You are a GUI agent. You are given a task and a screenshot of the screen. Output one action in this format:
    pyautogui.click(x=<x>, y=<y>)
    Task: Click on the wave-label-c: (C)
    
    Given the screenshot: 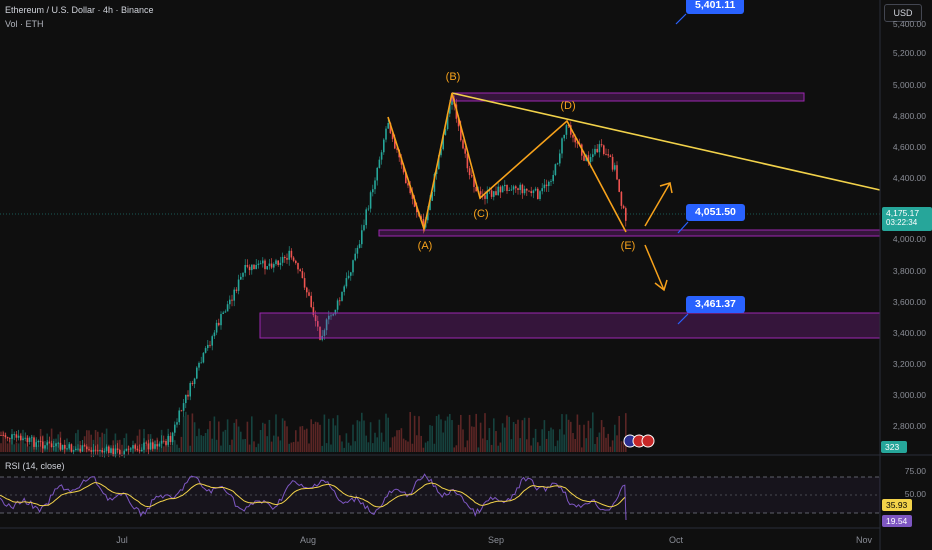 What is the action you would take?
    pyautogui.click(x=481, y=214)
    